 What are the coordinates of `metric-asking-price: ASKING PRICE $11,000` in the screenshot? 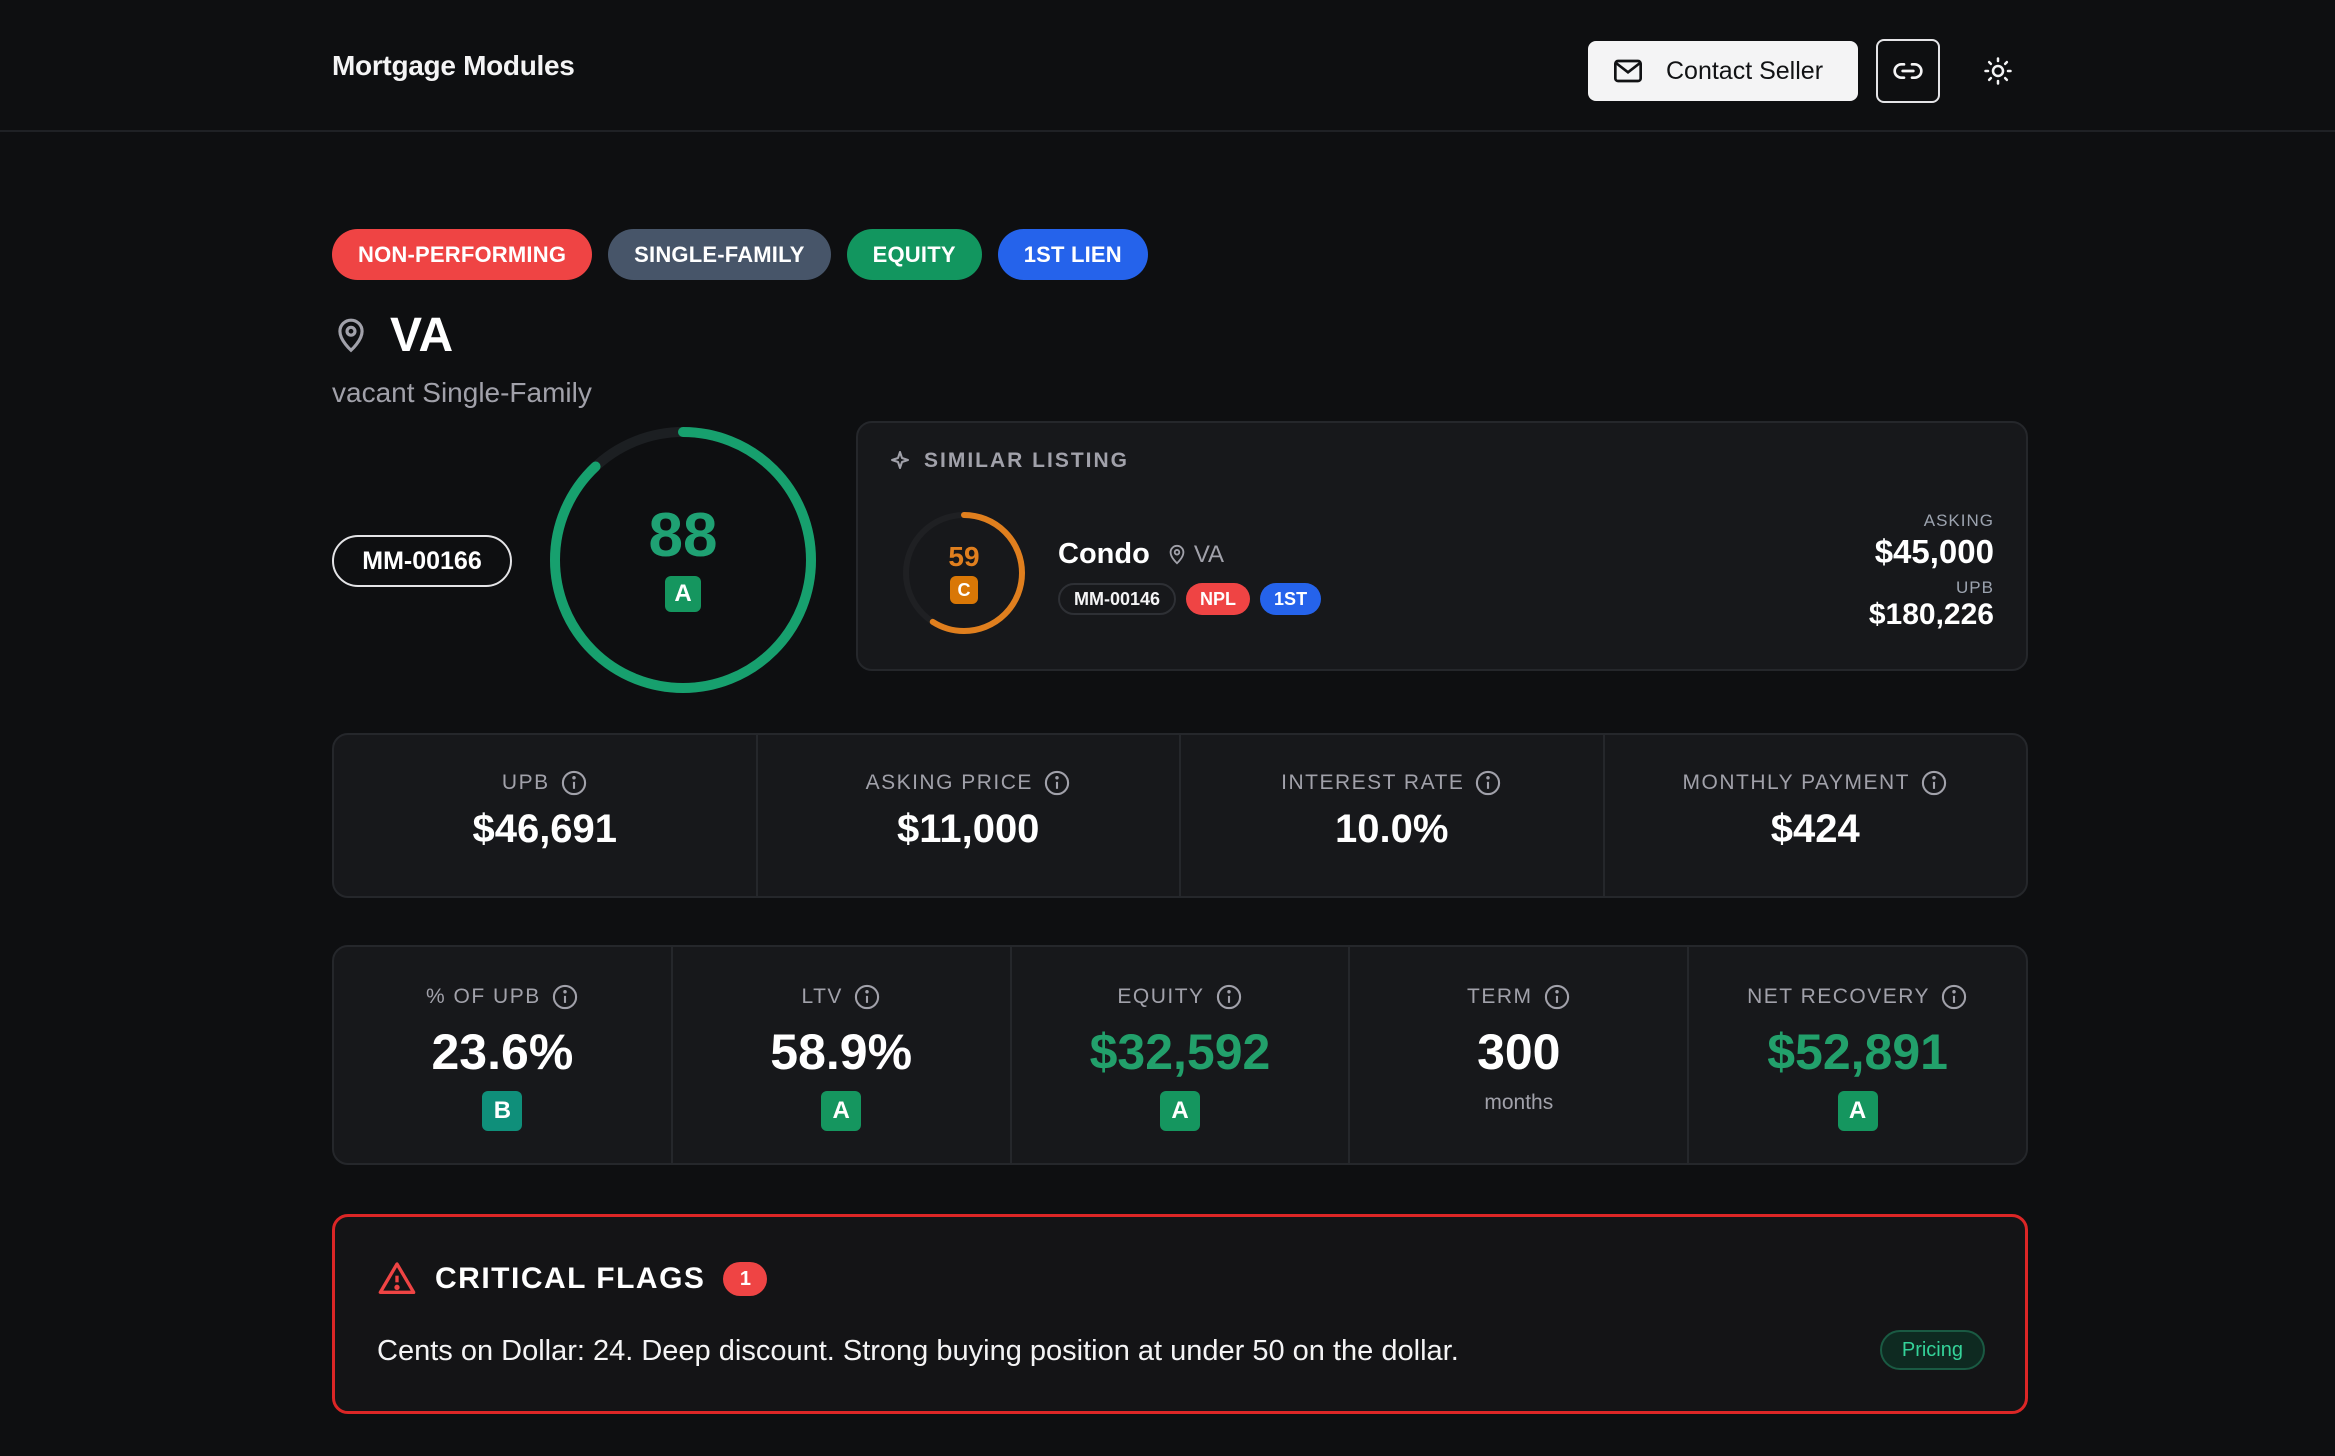 It's located at (969, 815).